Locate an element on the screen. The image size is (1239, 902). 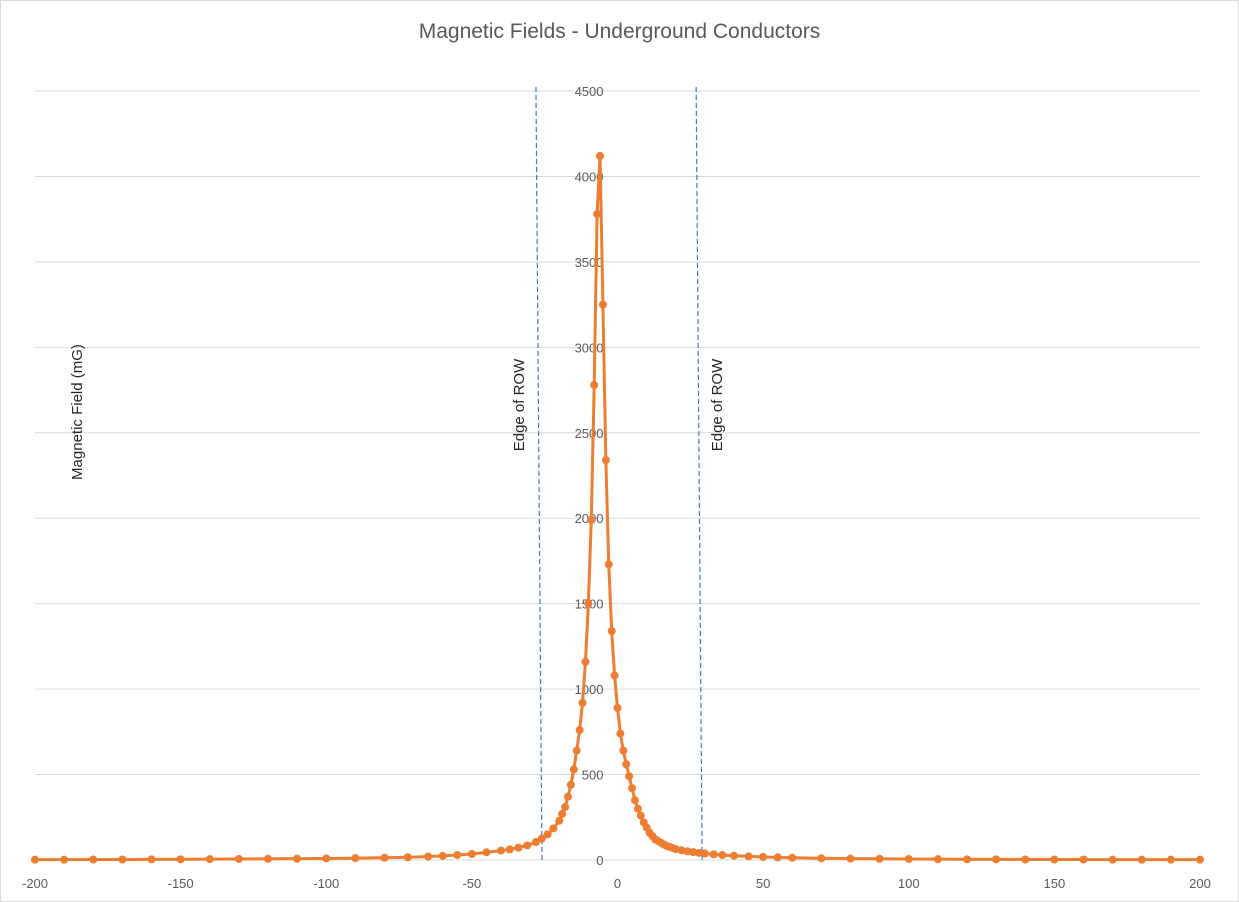
reference-lines is located at coordinates (619, 473).